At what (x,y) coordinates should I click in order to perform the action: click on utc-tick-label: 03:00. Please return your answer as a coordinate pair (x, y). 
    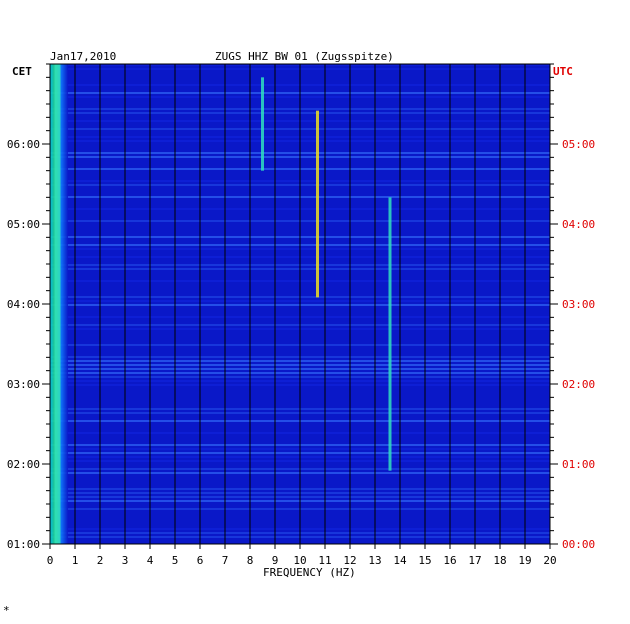
    Looking at the image, I should click on (578, 304).